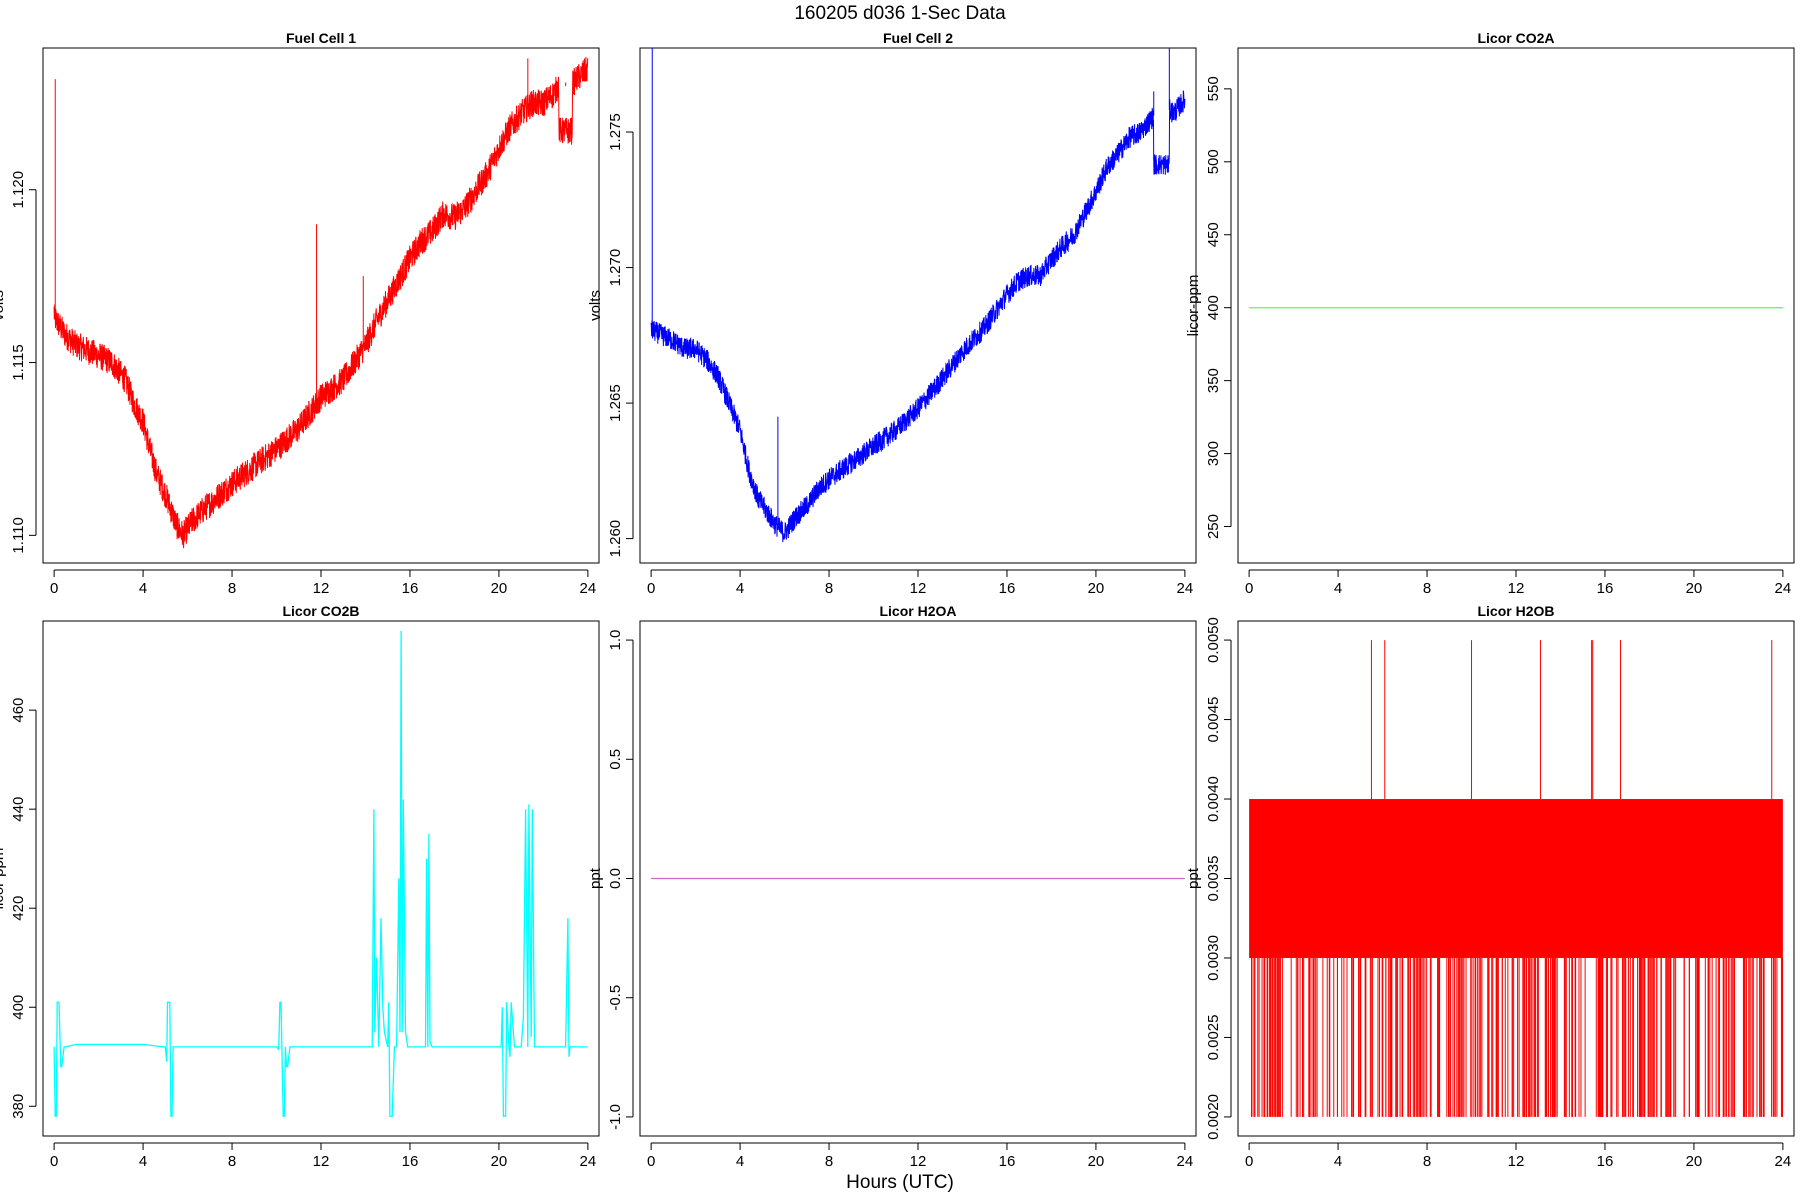  What do you see at coordinates (615, 539) in the screenshot?
I see `y-tick-label: 1.260` at bounding box center [615, 539].